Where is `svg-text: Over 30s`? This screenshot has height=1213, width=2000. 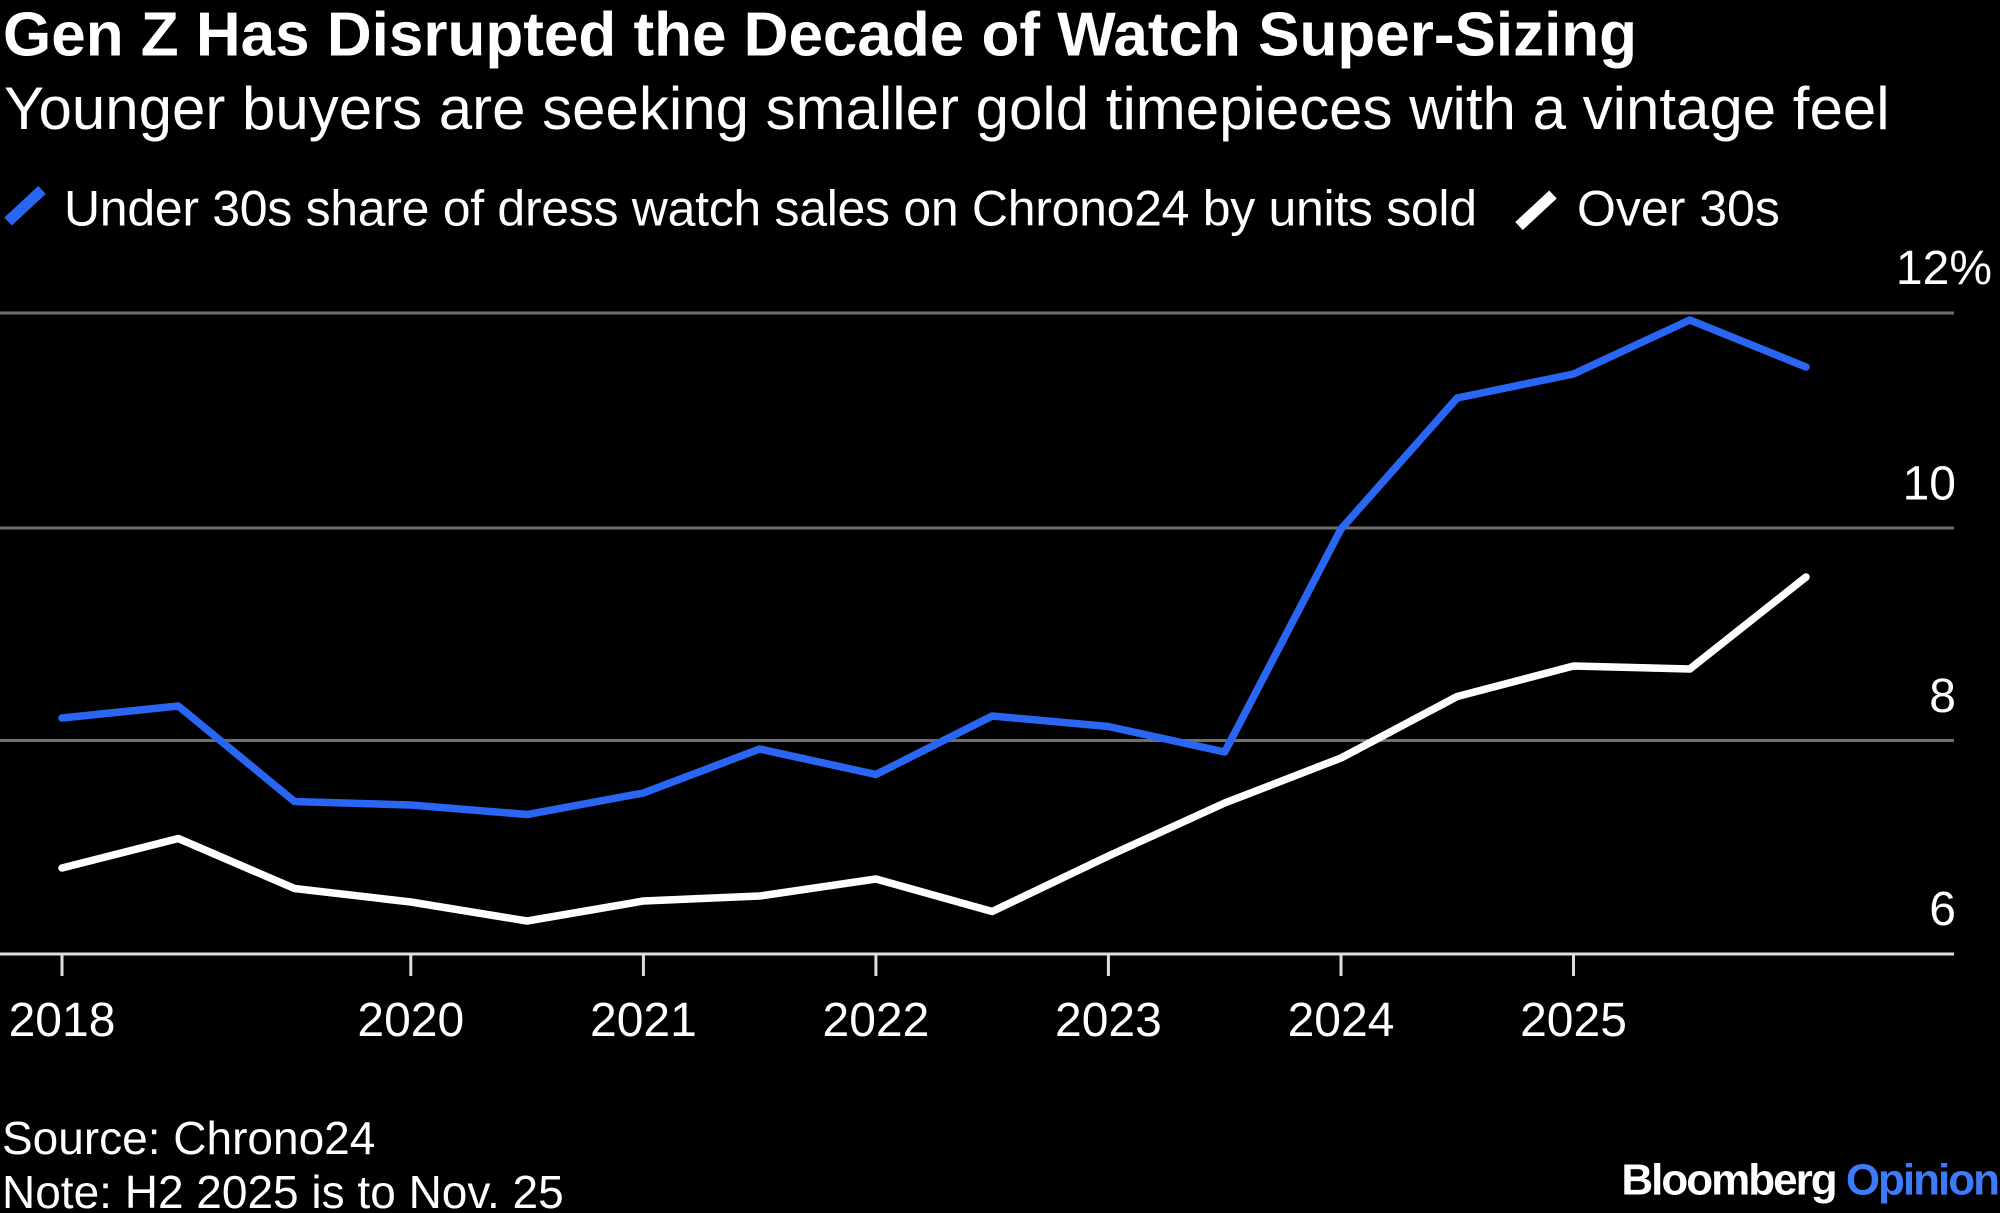 svg-text: Over 30s is located at coordinates (1678, 209).